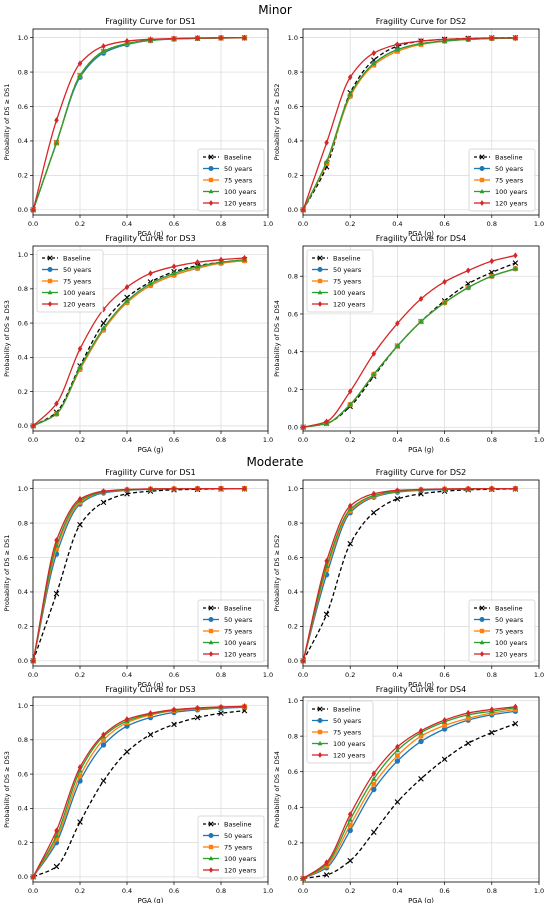 This screenshot has height=907, width=550. Describe the element at coordinates (409, 347) in the screenshot. I see `series-100-years` at that location.